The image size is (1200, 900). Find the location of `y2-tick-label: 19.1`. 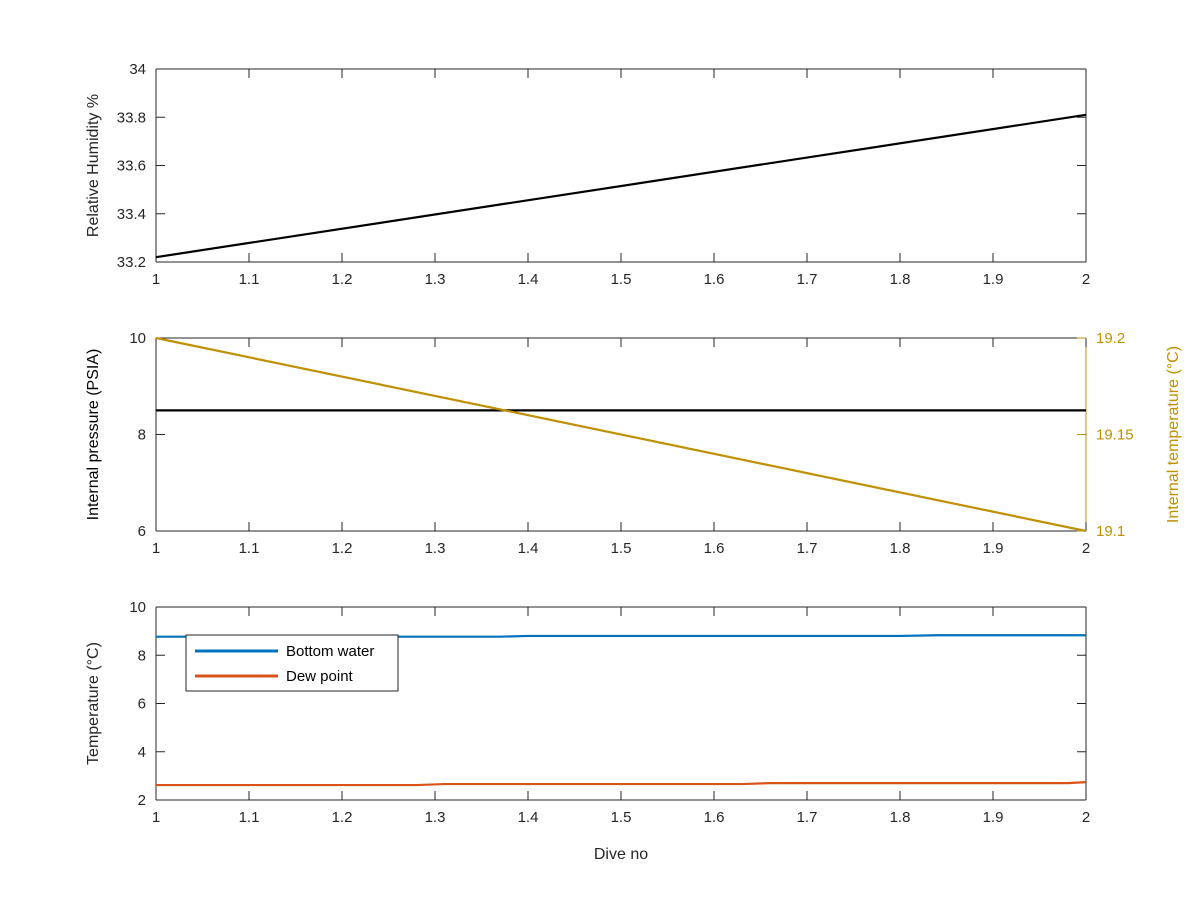

y2-tick-label: 19.1 is located at coordinates (1110, 531).